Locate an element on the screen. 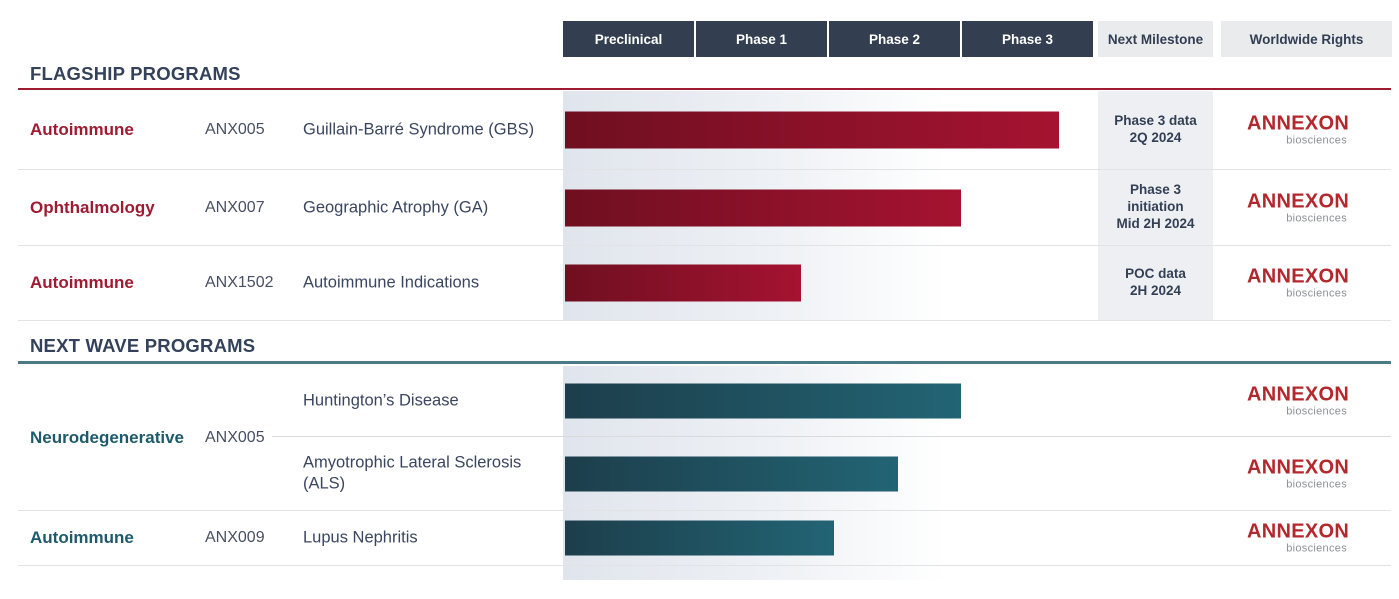 This screenshot has width=1399, height=599. milestone-text: Phase 3 data 2Q 2024 is located at coordinates (1155, 129).